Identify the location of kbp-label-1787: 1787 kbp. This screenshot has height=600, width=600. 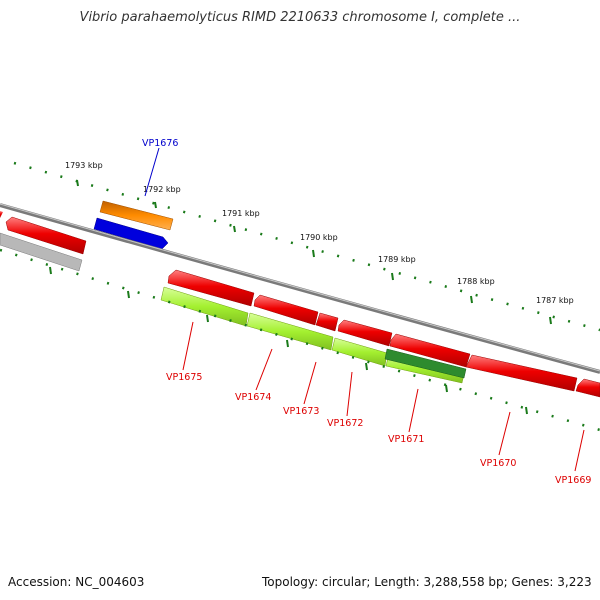
(555, 300).